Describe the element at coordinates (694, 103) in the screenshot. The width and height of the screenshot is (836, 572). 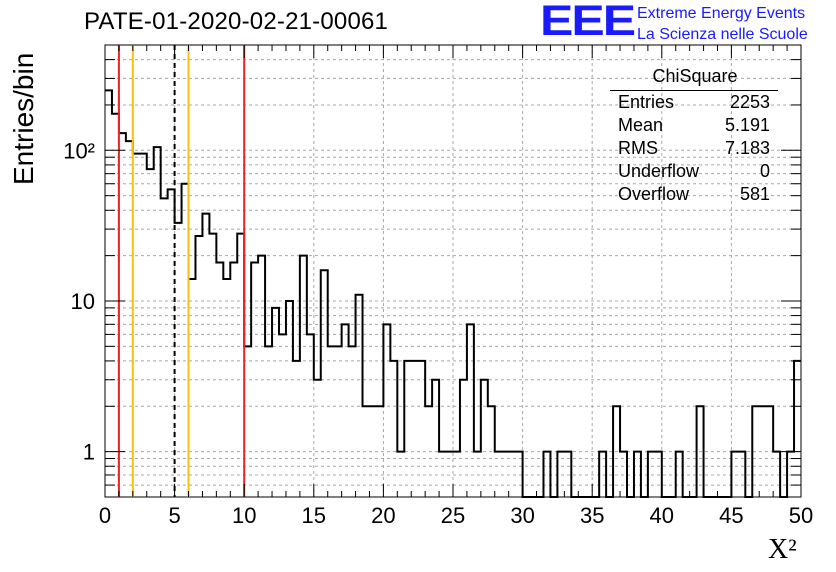
I see `stat-row-entries: Entries 2253` at that location.